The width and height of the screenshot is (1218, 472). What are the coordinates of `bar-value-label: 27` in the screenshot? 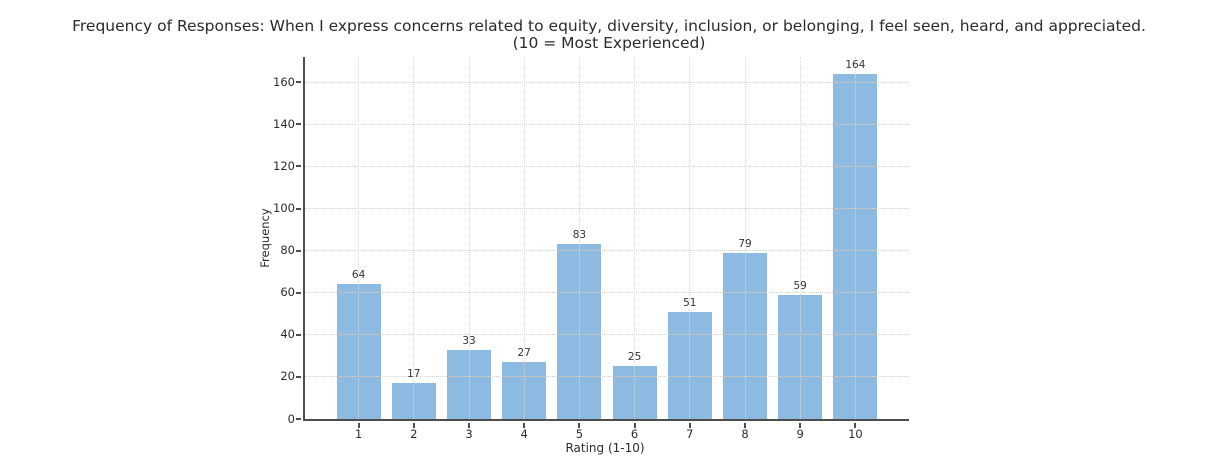 It's located at (524, 353).